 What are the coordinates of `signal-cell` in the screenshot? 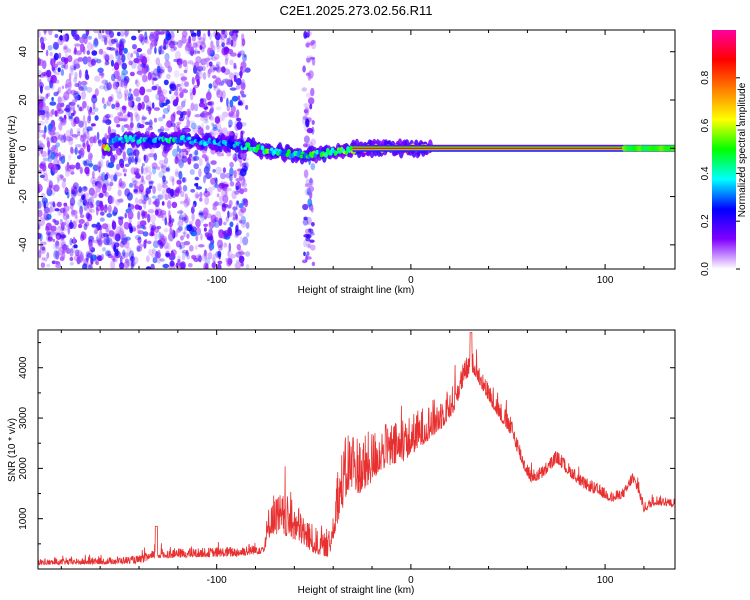 It's located at (136, 138).